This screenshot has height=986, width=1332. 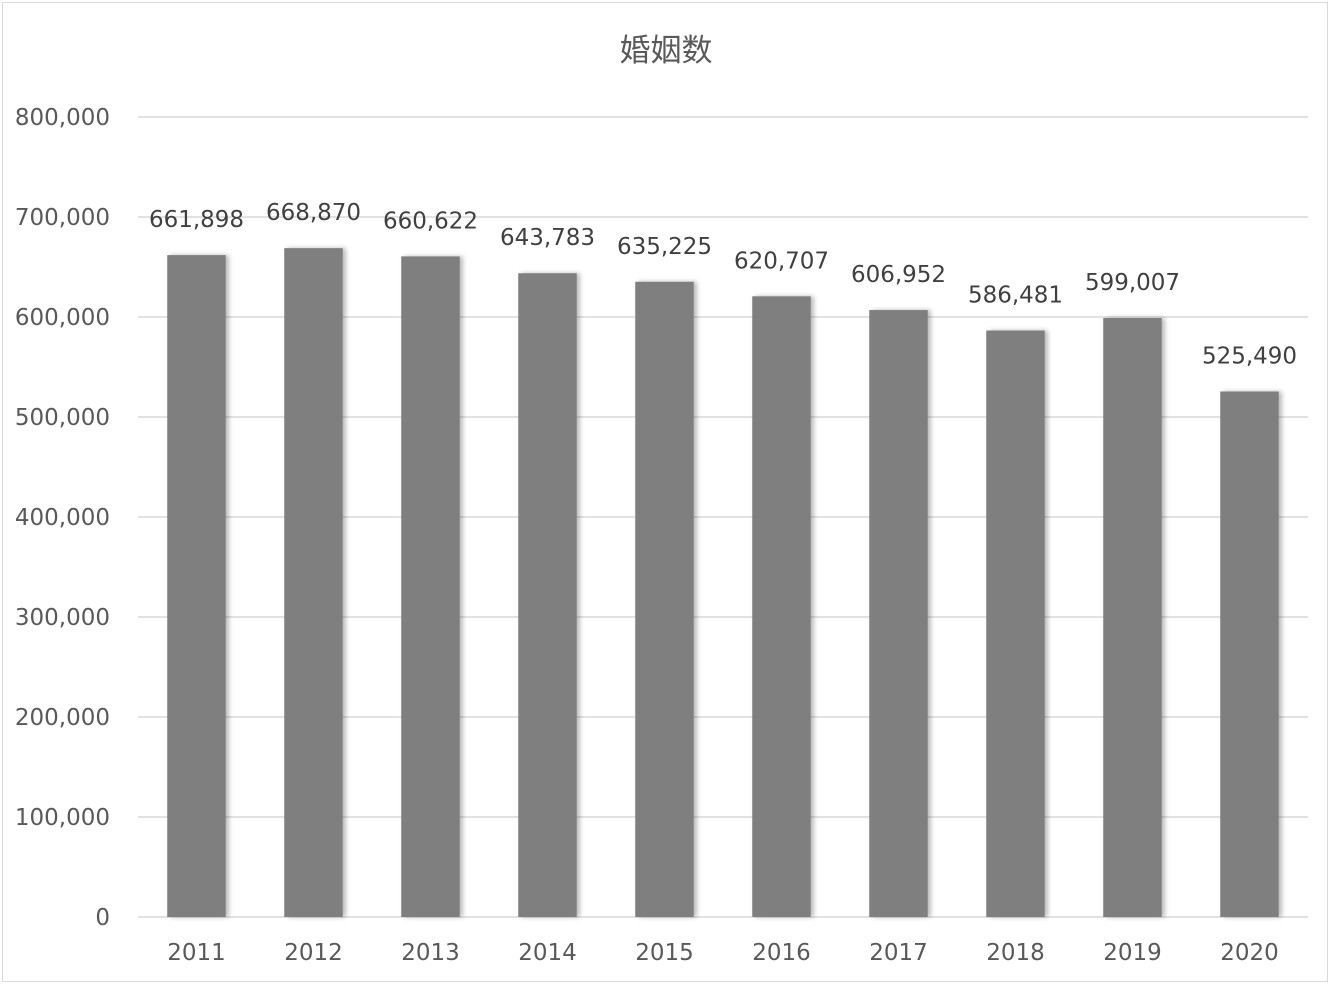 I want to click on y-tick-label: 400,000, so click(x=62, y=518).